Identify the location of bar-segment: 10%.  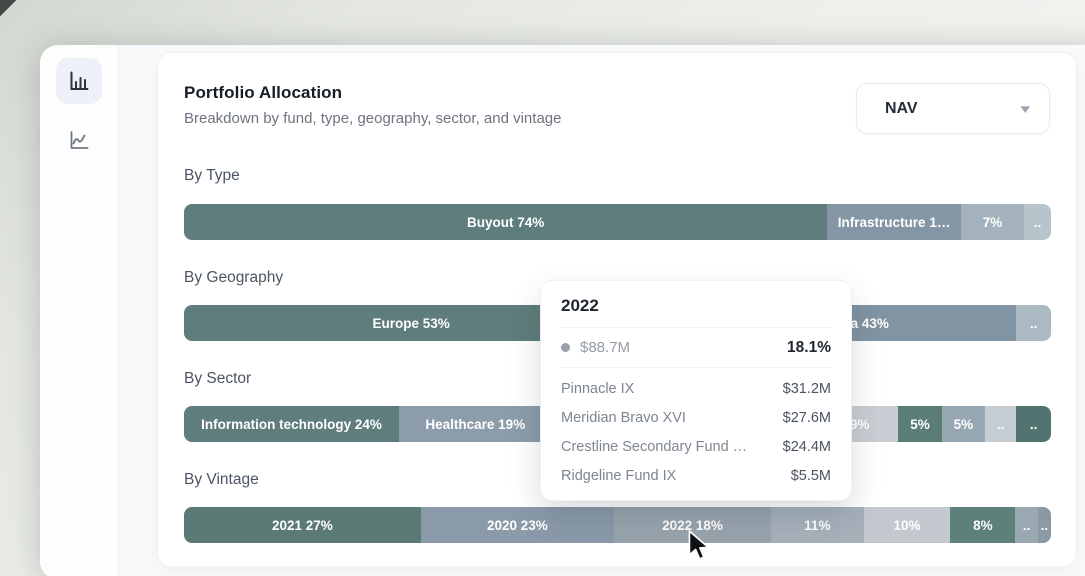
(907, 525).